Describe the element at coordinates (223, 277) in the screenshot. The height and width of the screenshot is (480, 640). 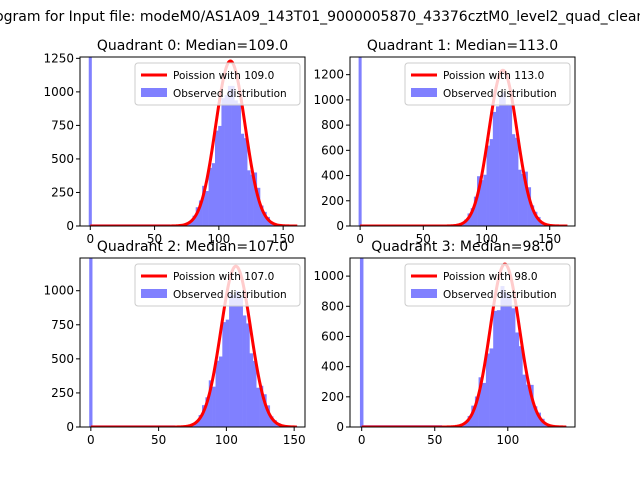
I see `legend-label: Poission with 107.0` at that location.